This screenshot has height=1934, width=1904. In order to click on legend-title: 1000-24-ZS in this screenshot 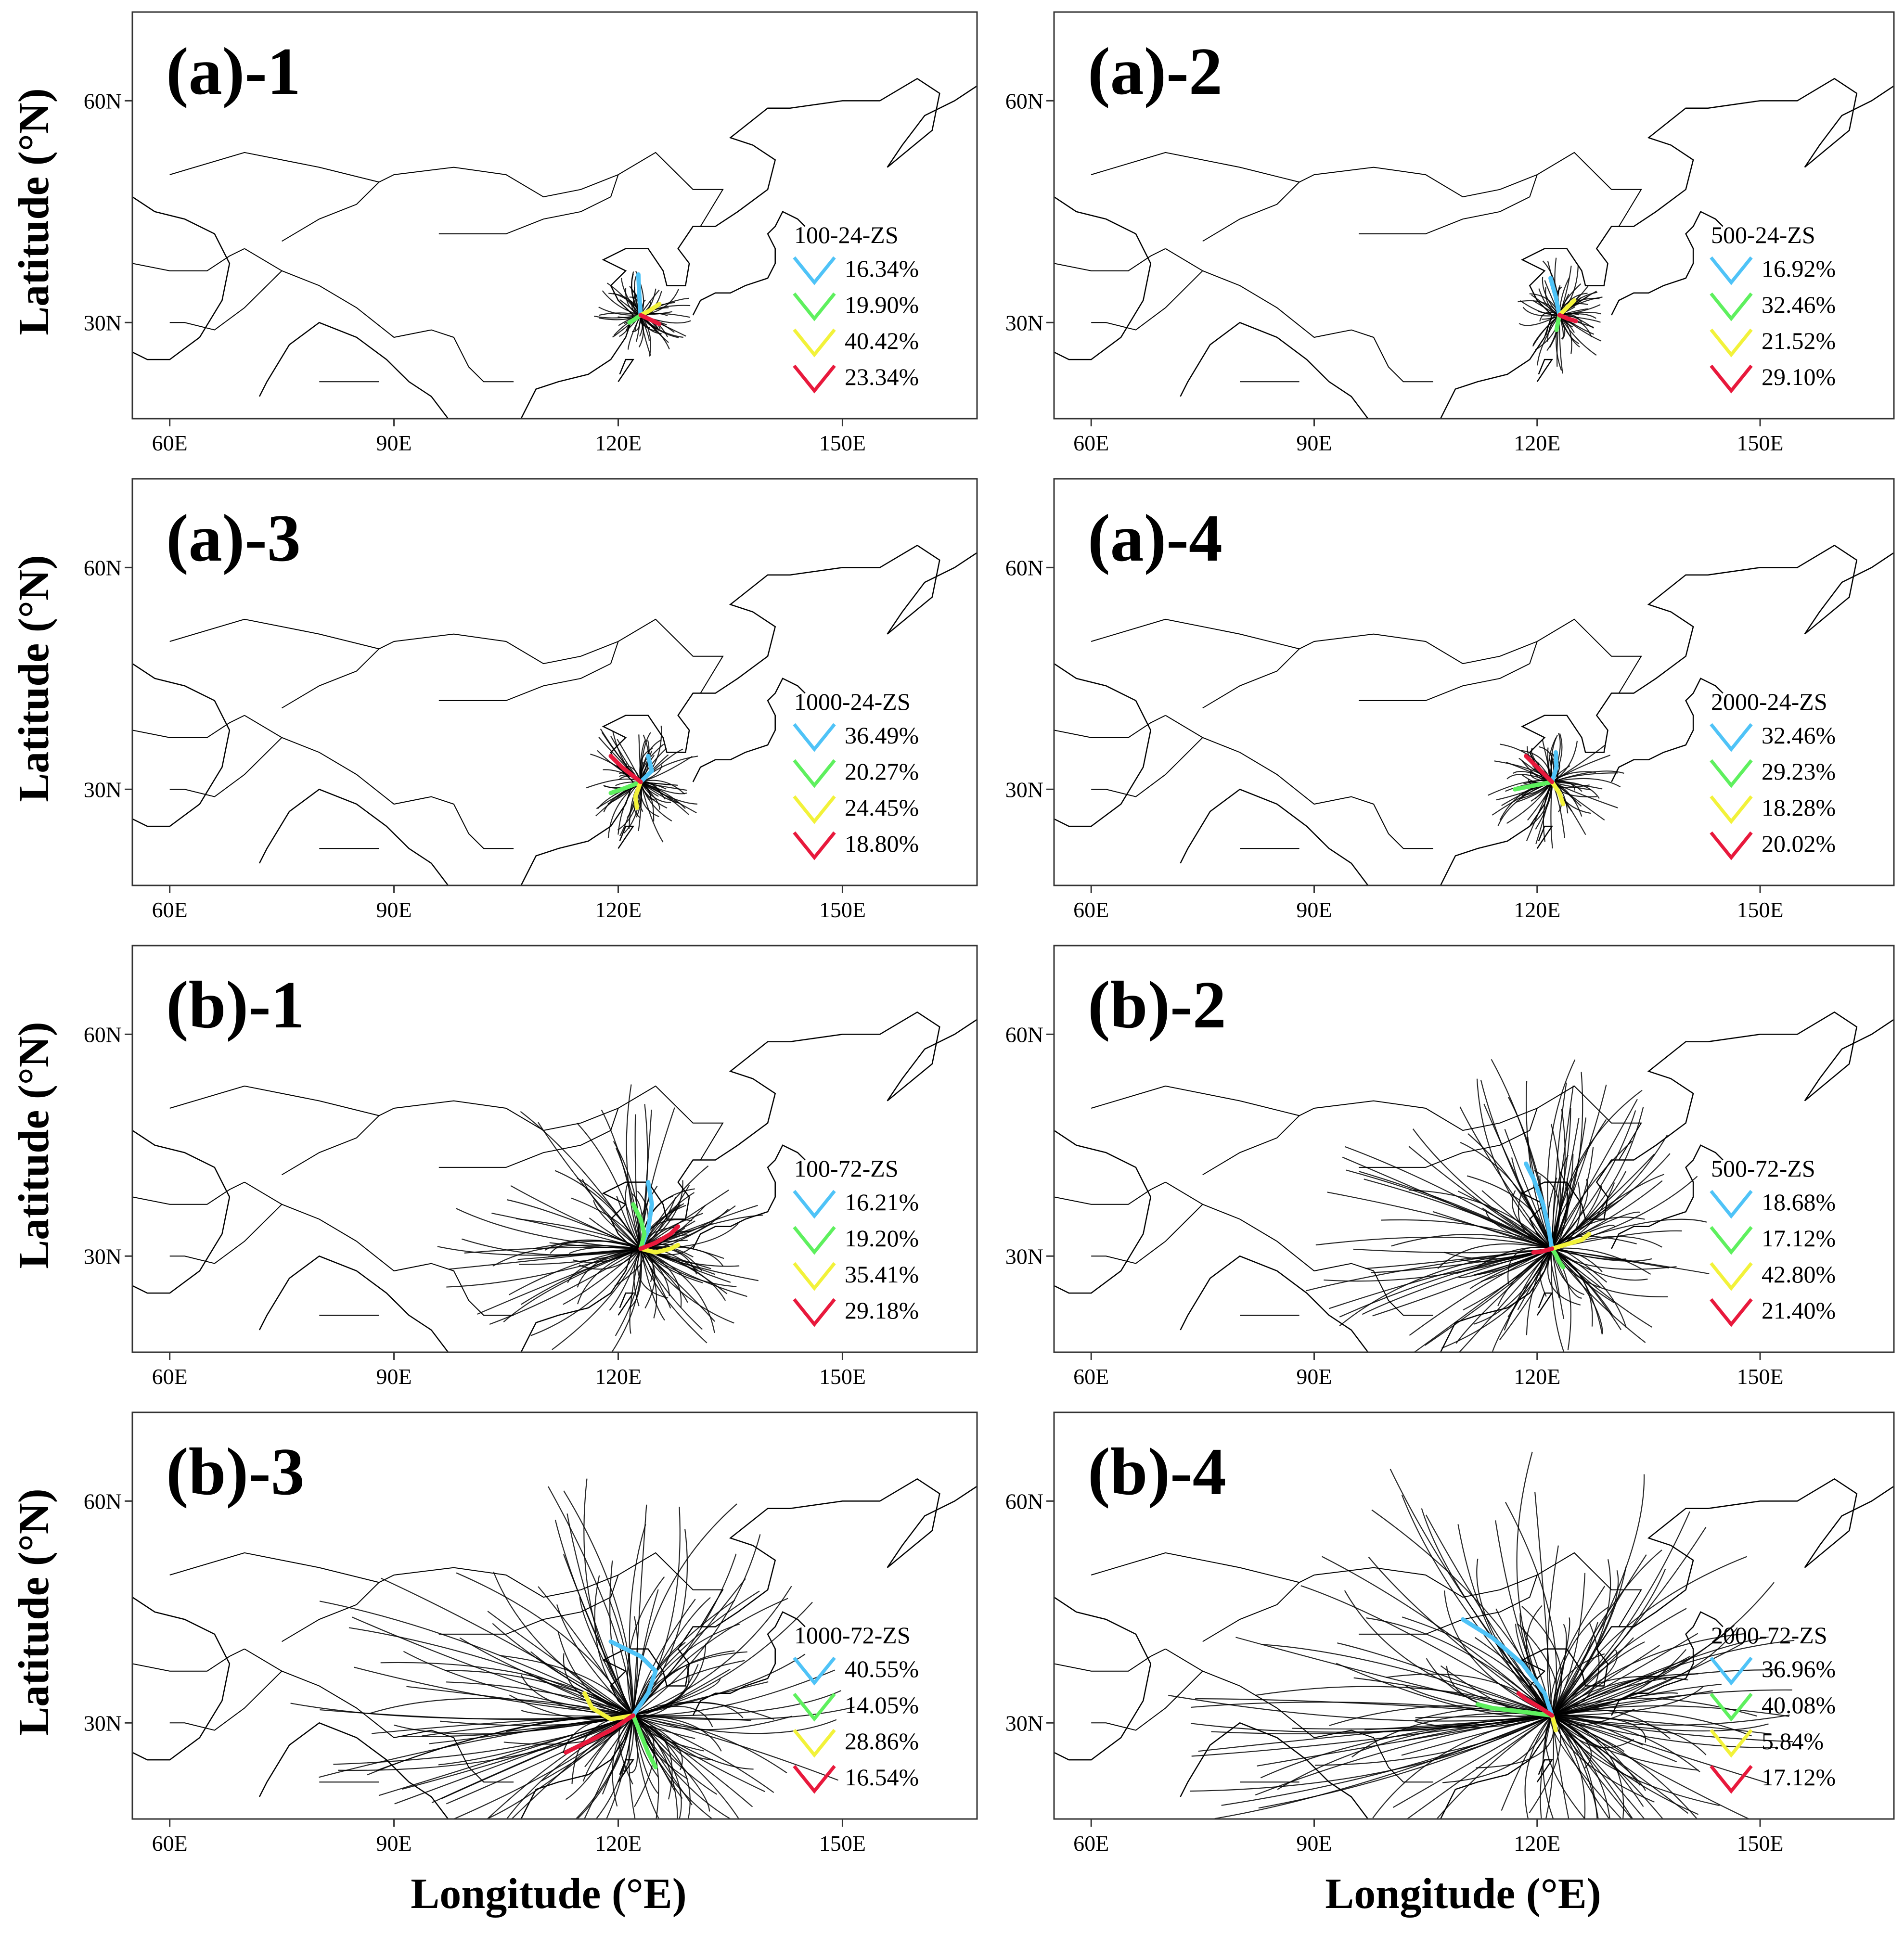, I will do `click(853, 701)`.